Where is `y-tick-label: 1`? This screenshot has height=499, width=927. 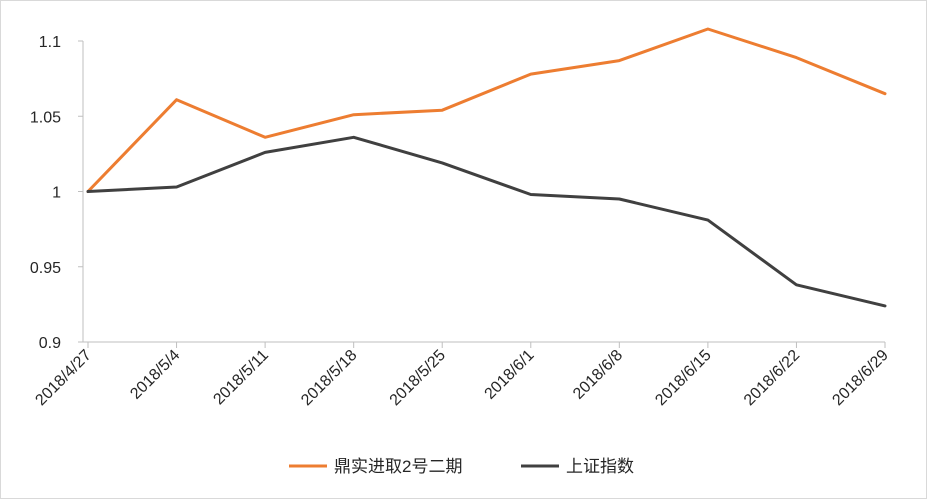 y-tick-label: 1 is located at coordinates (56, 193).